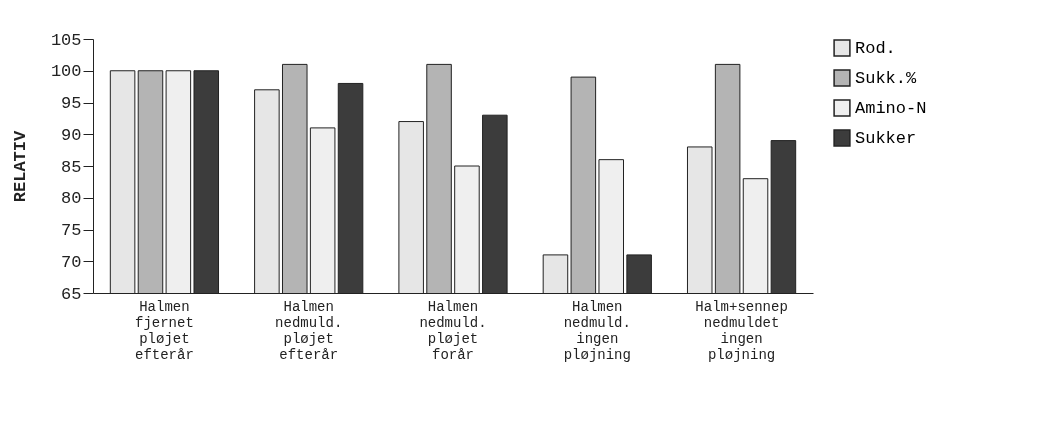 The width and height of the screenshot is (1056, 435). What do you see at coordinates (20, 166) in the screenshot?
I see `y-axis-title: RELATIV` at bounding box center [20, 166].